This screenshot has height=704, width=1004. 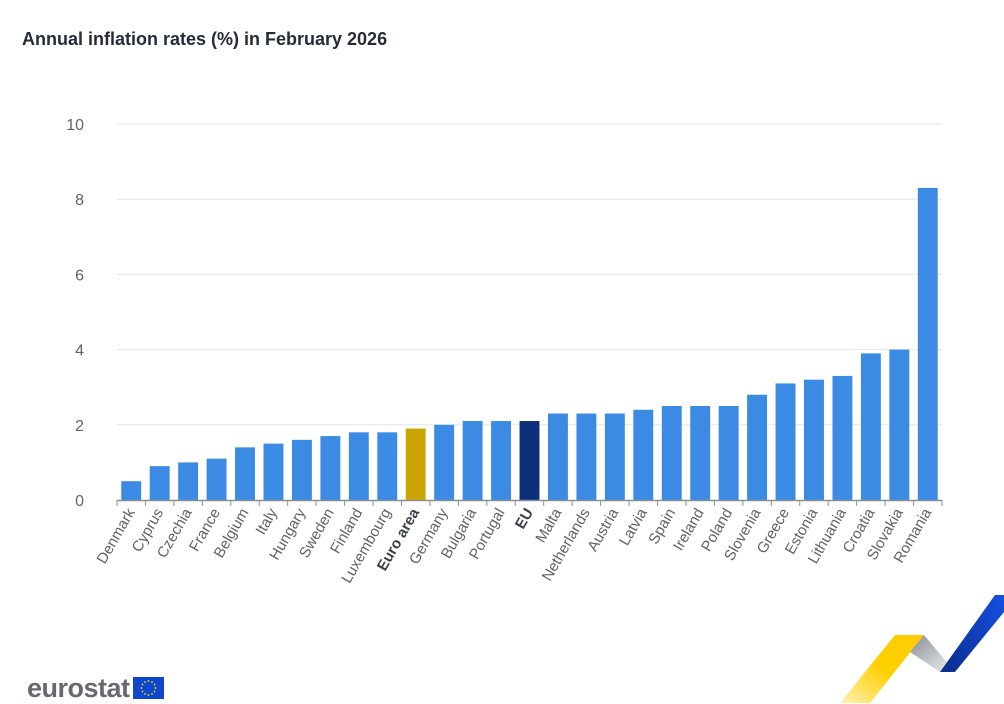 What do you see at coordinates (79, 426) in the screenshot?
I see `y-tick-label: 2` at bounding box center [79, 426].